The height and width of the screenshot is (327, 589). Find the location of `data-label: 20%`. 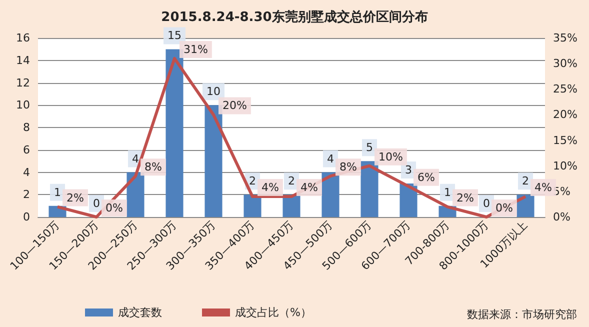

data-label: 20% is located at coordinates (234, 105).